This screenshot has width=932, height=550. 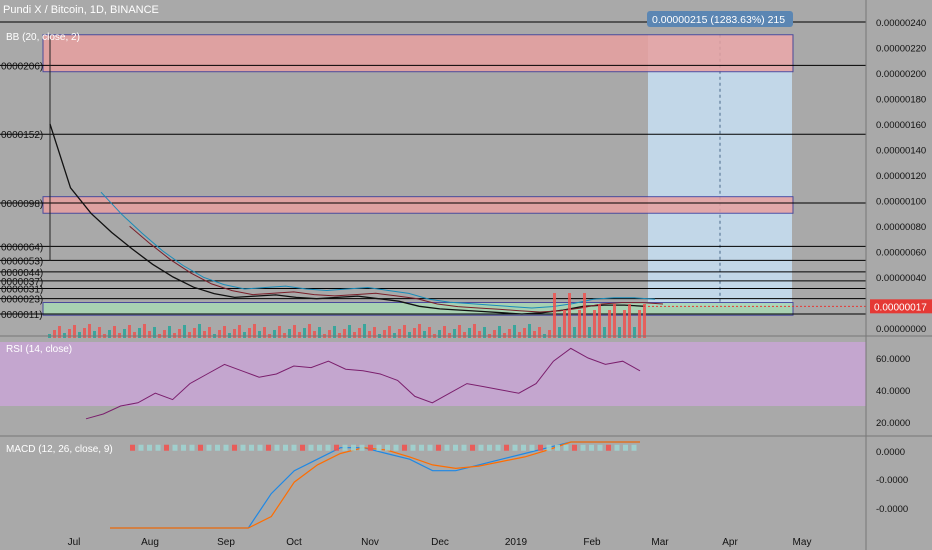 What do you see at coordinates (43, 37) in the screenshot?
I see `bb-indicator-label: BB (20, close, 2)` at bounding box center [43, 37].